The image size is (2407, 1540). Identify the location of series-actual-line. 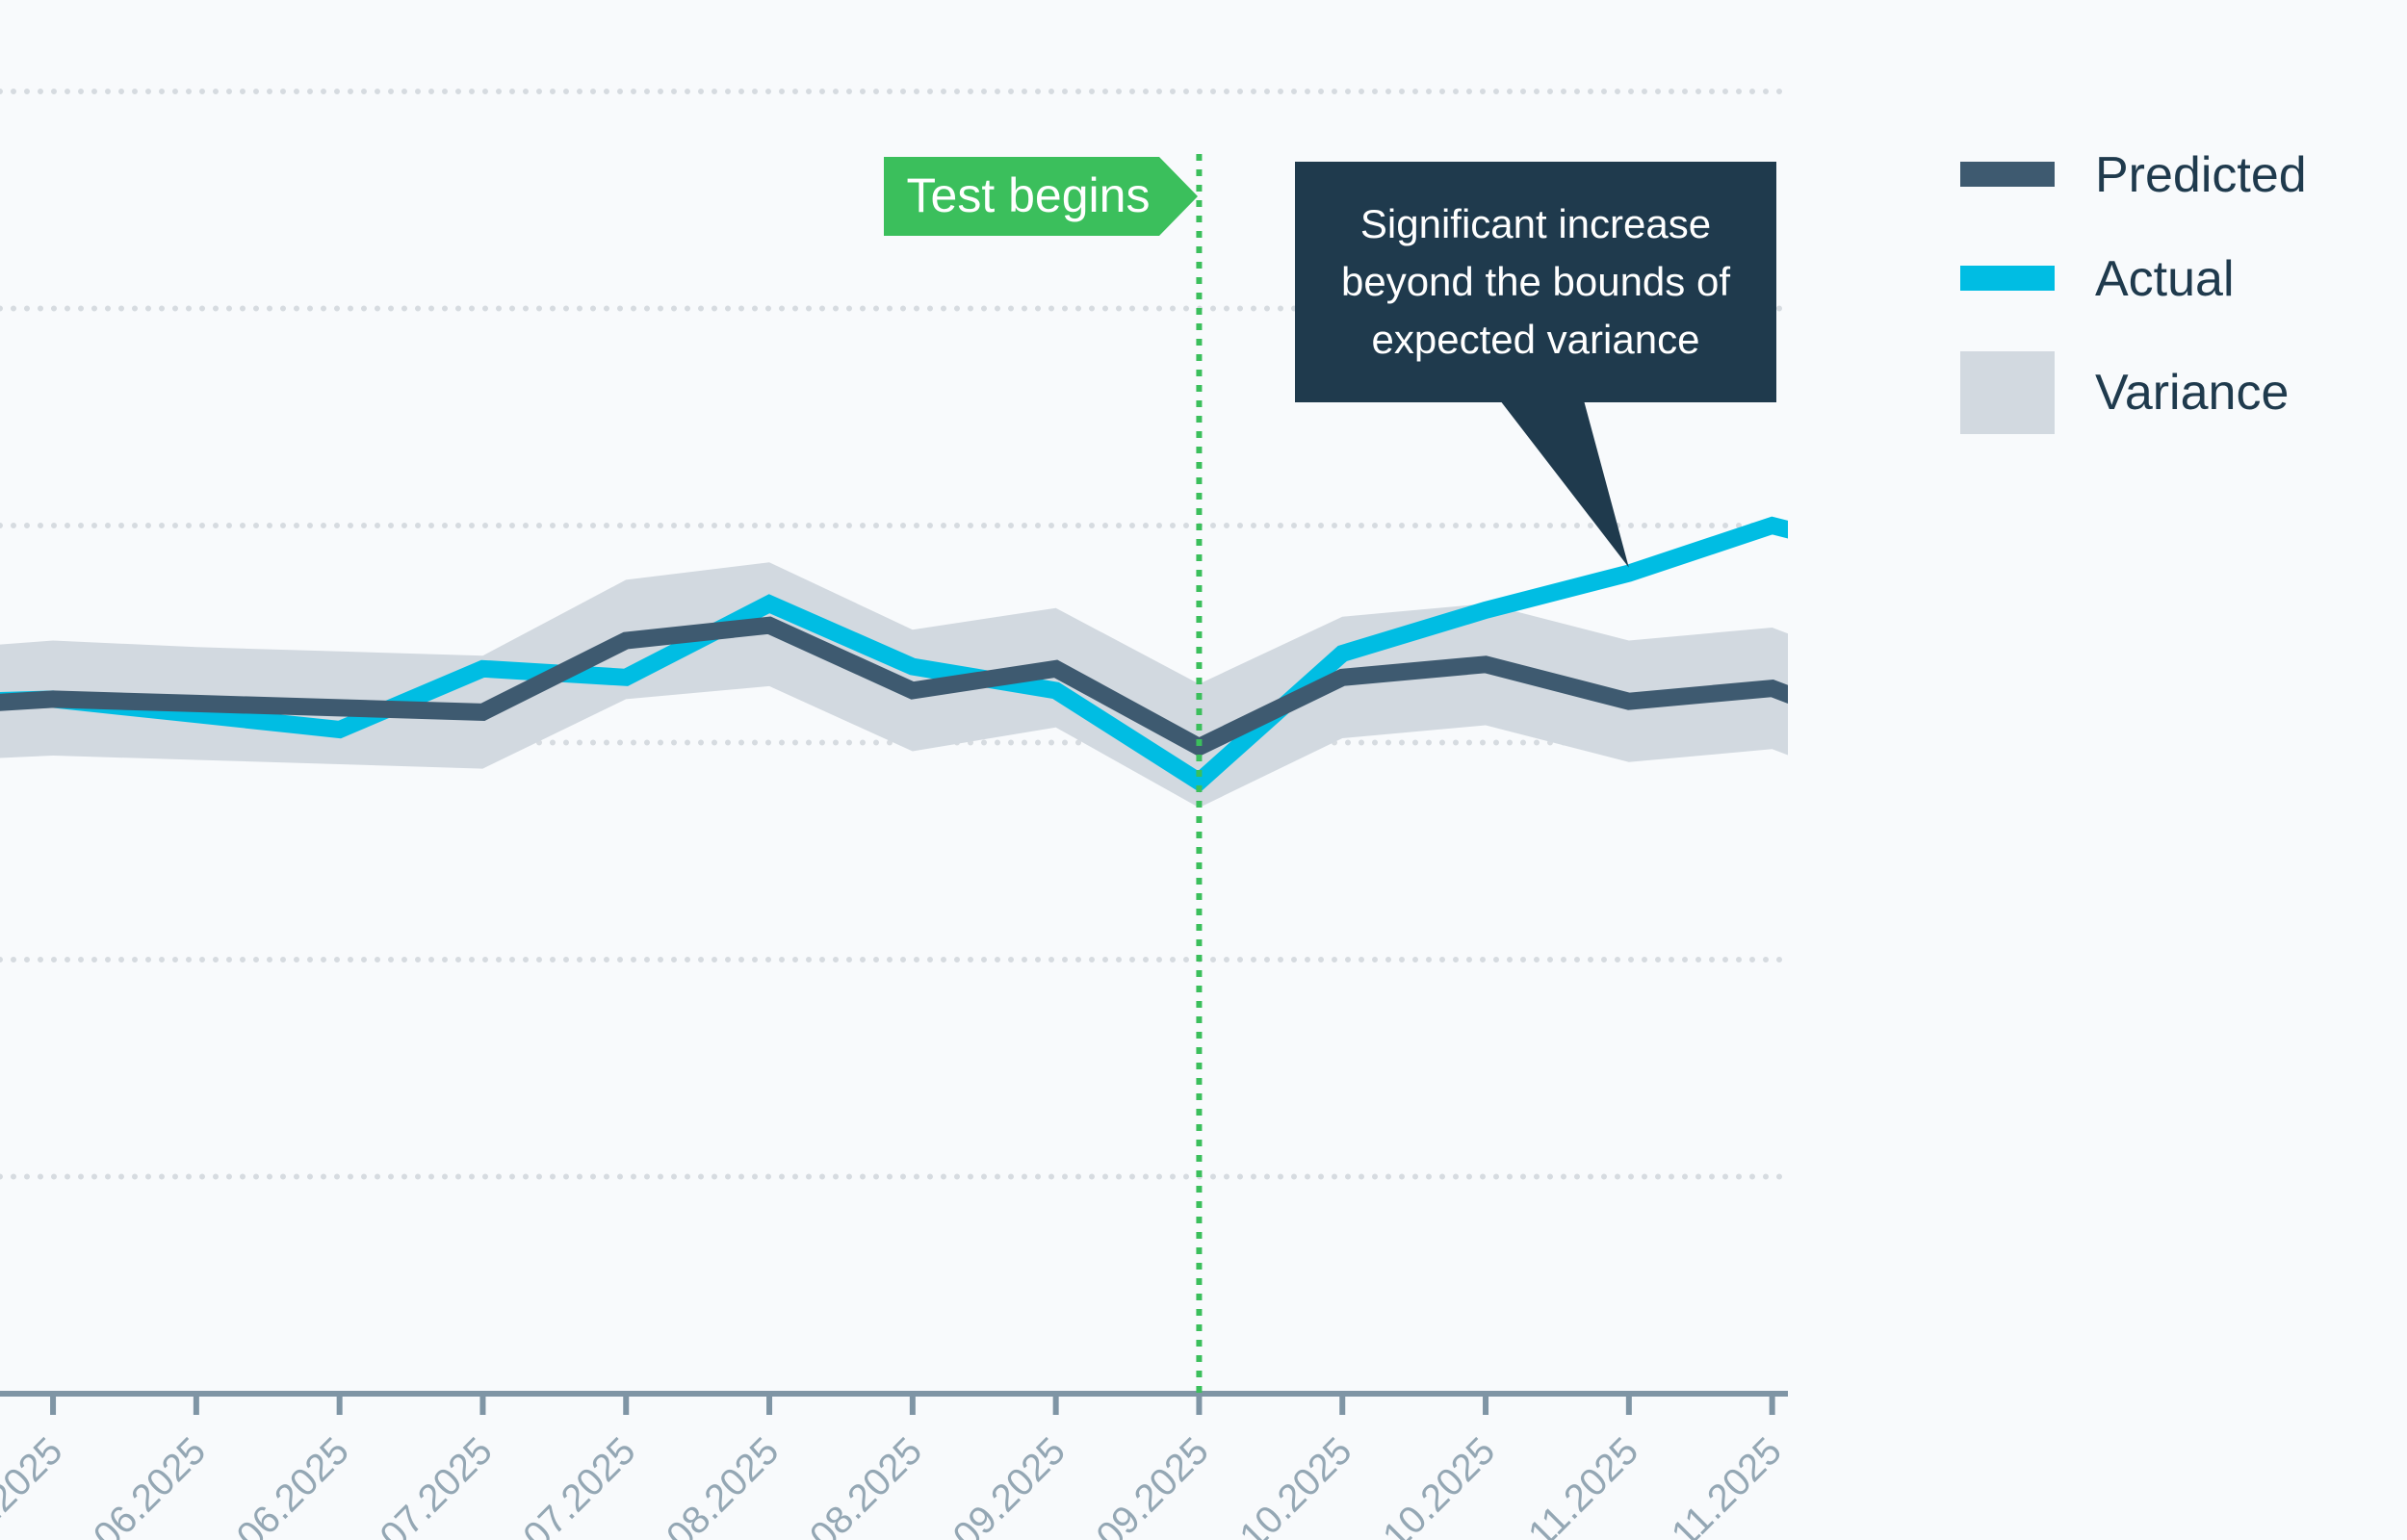
(894, 654).